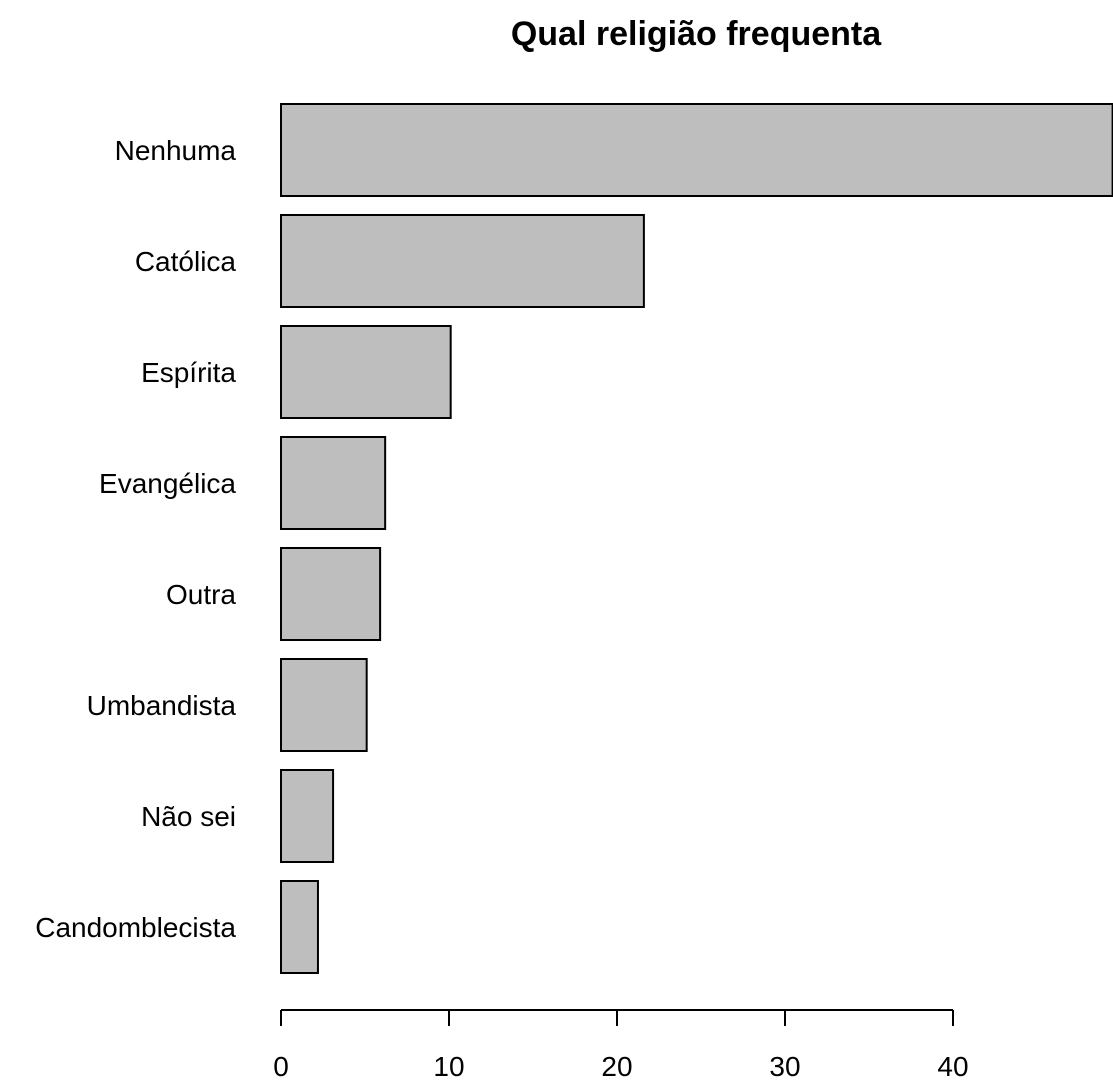  Describe the element at coordinates (448, 1066) in the screenshot. I see `x-tick-label-1: 10` at that location.